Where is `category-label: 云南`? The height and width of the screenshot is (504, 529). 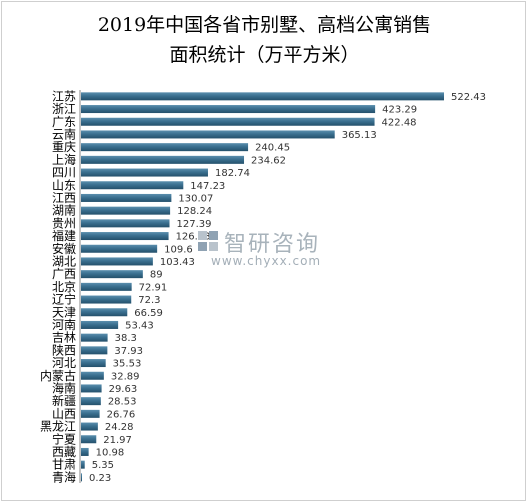 category-label: 云南 is located at coordinates (64, 133).